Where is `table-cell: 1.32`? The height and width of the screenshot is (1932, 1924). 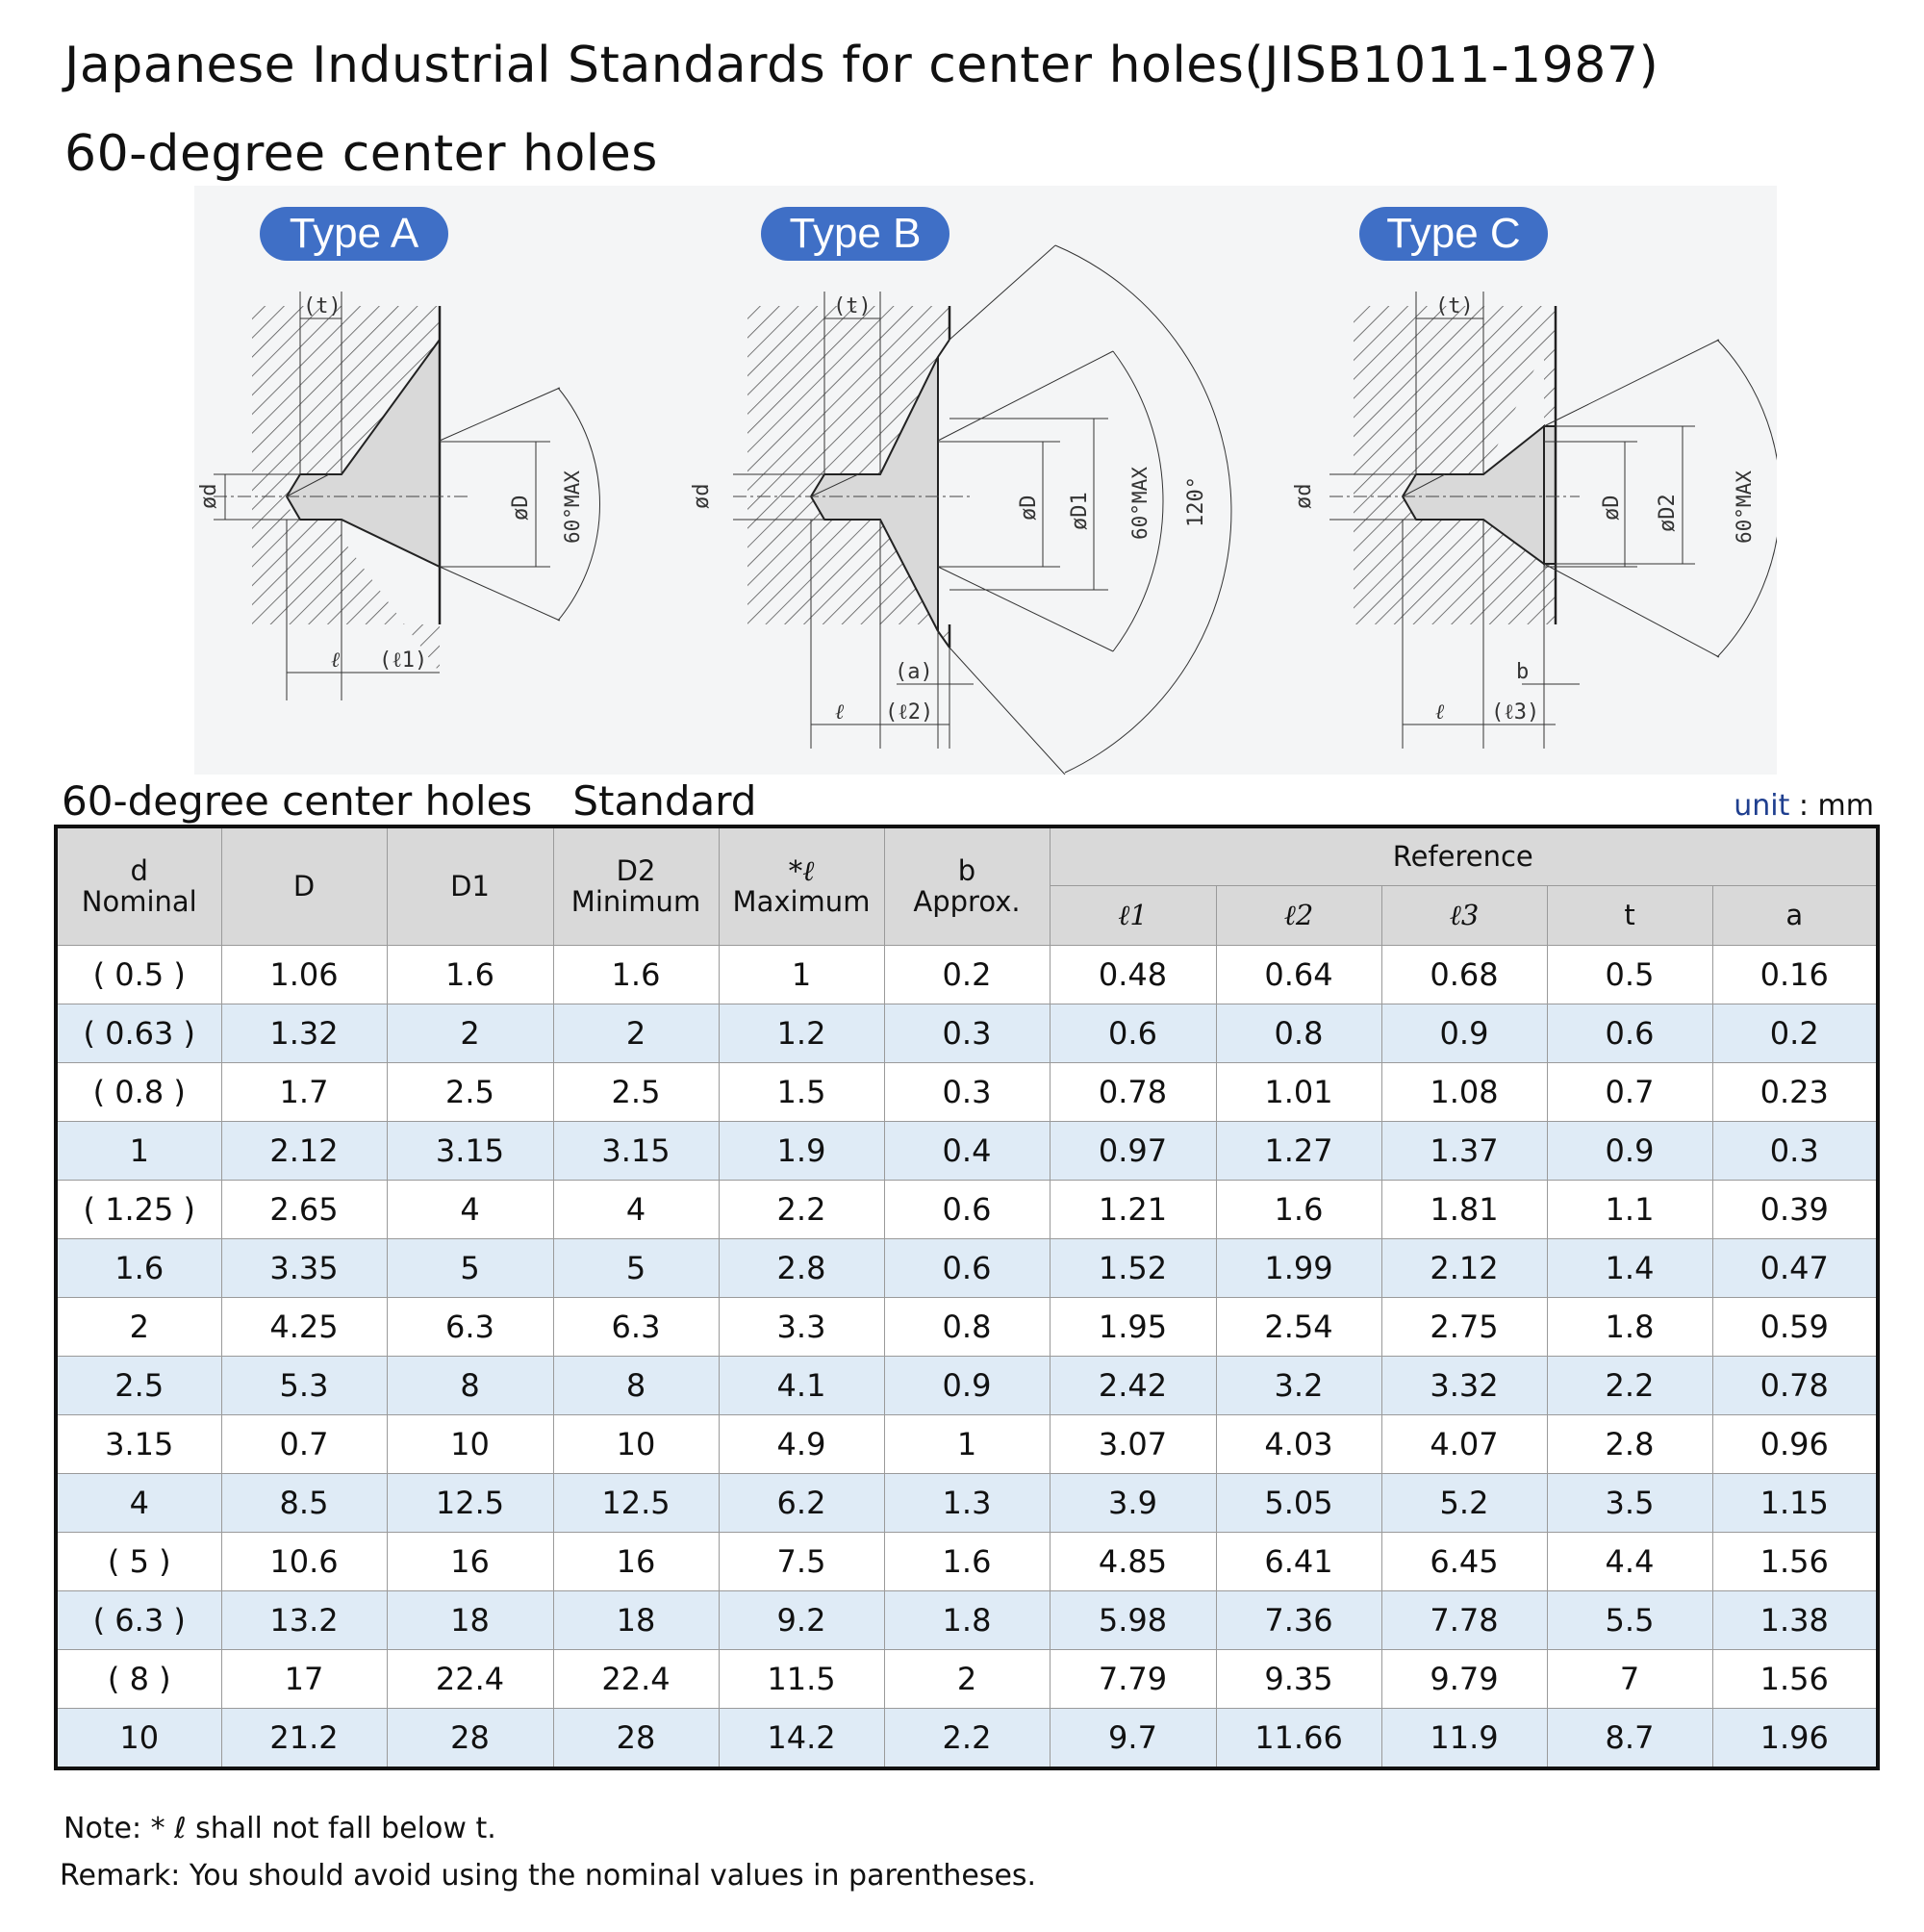 table-cell: 1.32 is located at coordinates (304, 1033).